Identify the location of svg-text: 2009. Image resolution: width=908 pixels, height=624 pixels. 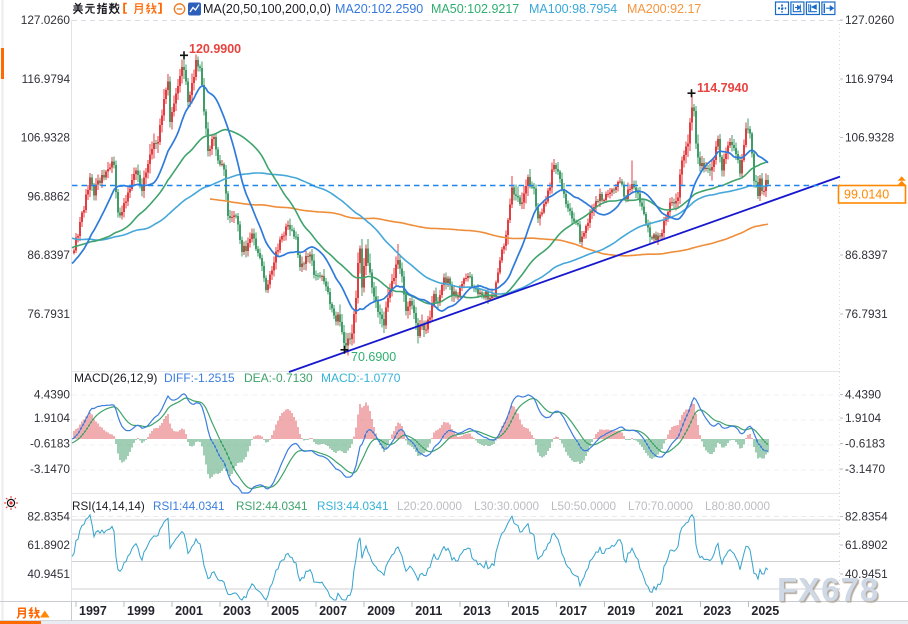
(381, 611).